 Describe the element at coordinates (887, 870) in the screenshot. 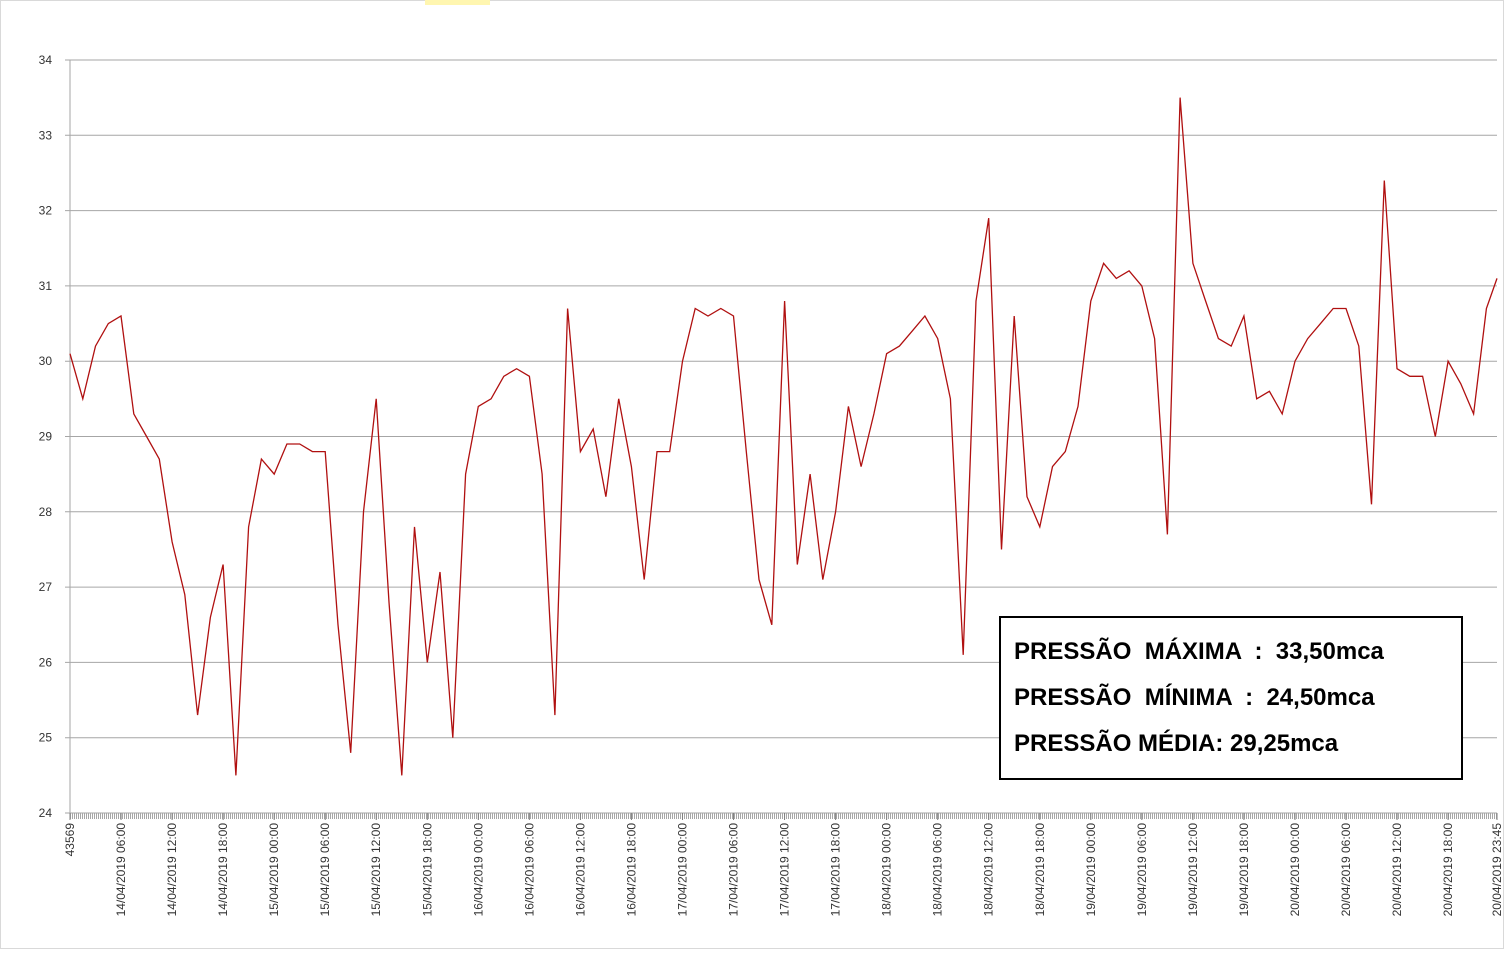

I see `x-tick-label: 18/04/2019 00:00` at that location.